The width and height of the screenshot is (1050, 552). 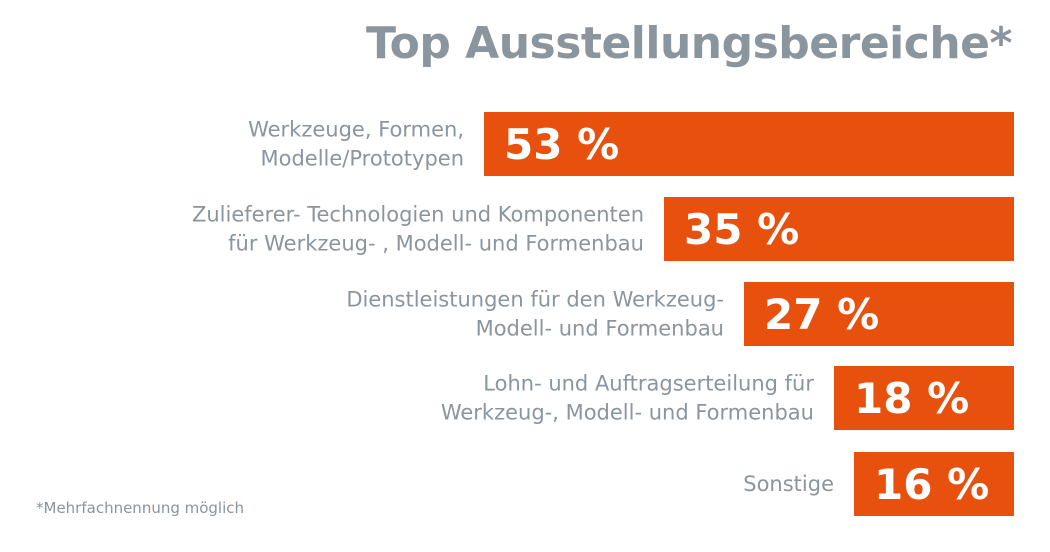 I want to click on category-label: Modell- und Formenbau, so click(x=600, y=329).